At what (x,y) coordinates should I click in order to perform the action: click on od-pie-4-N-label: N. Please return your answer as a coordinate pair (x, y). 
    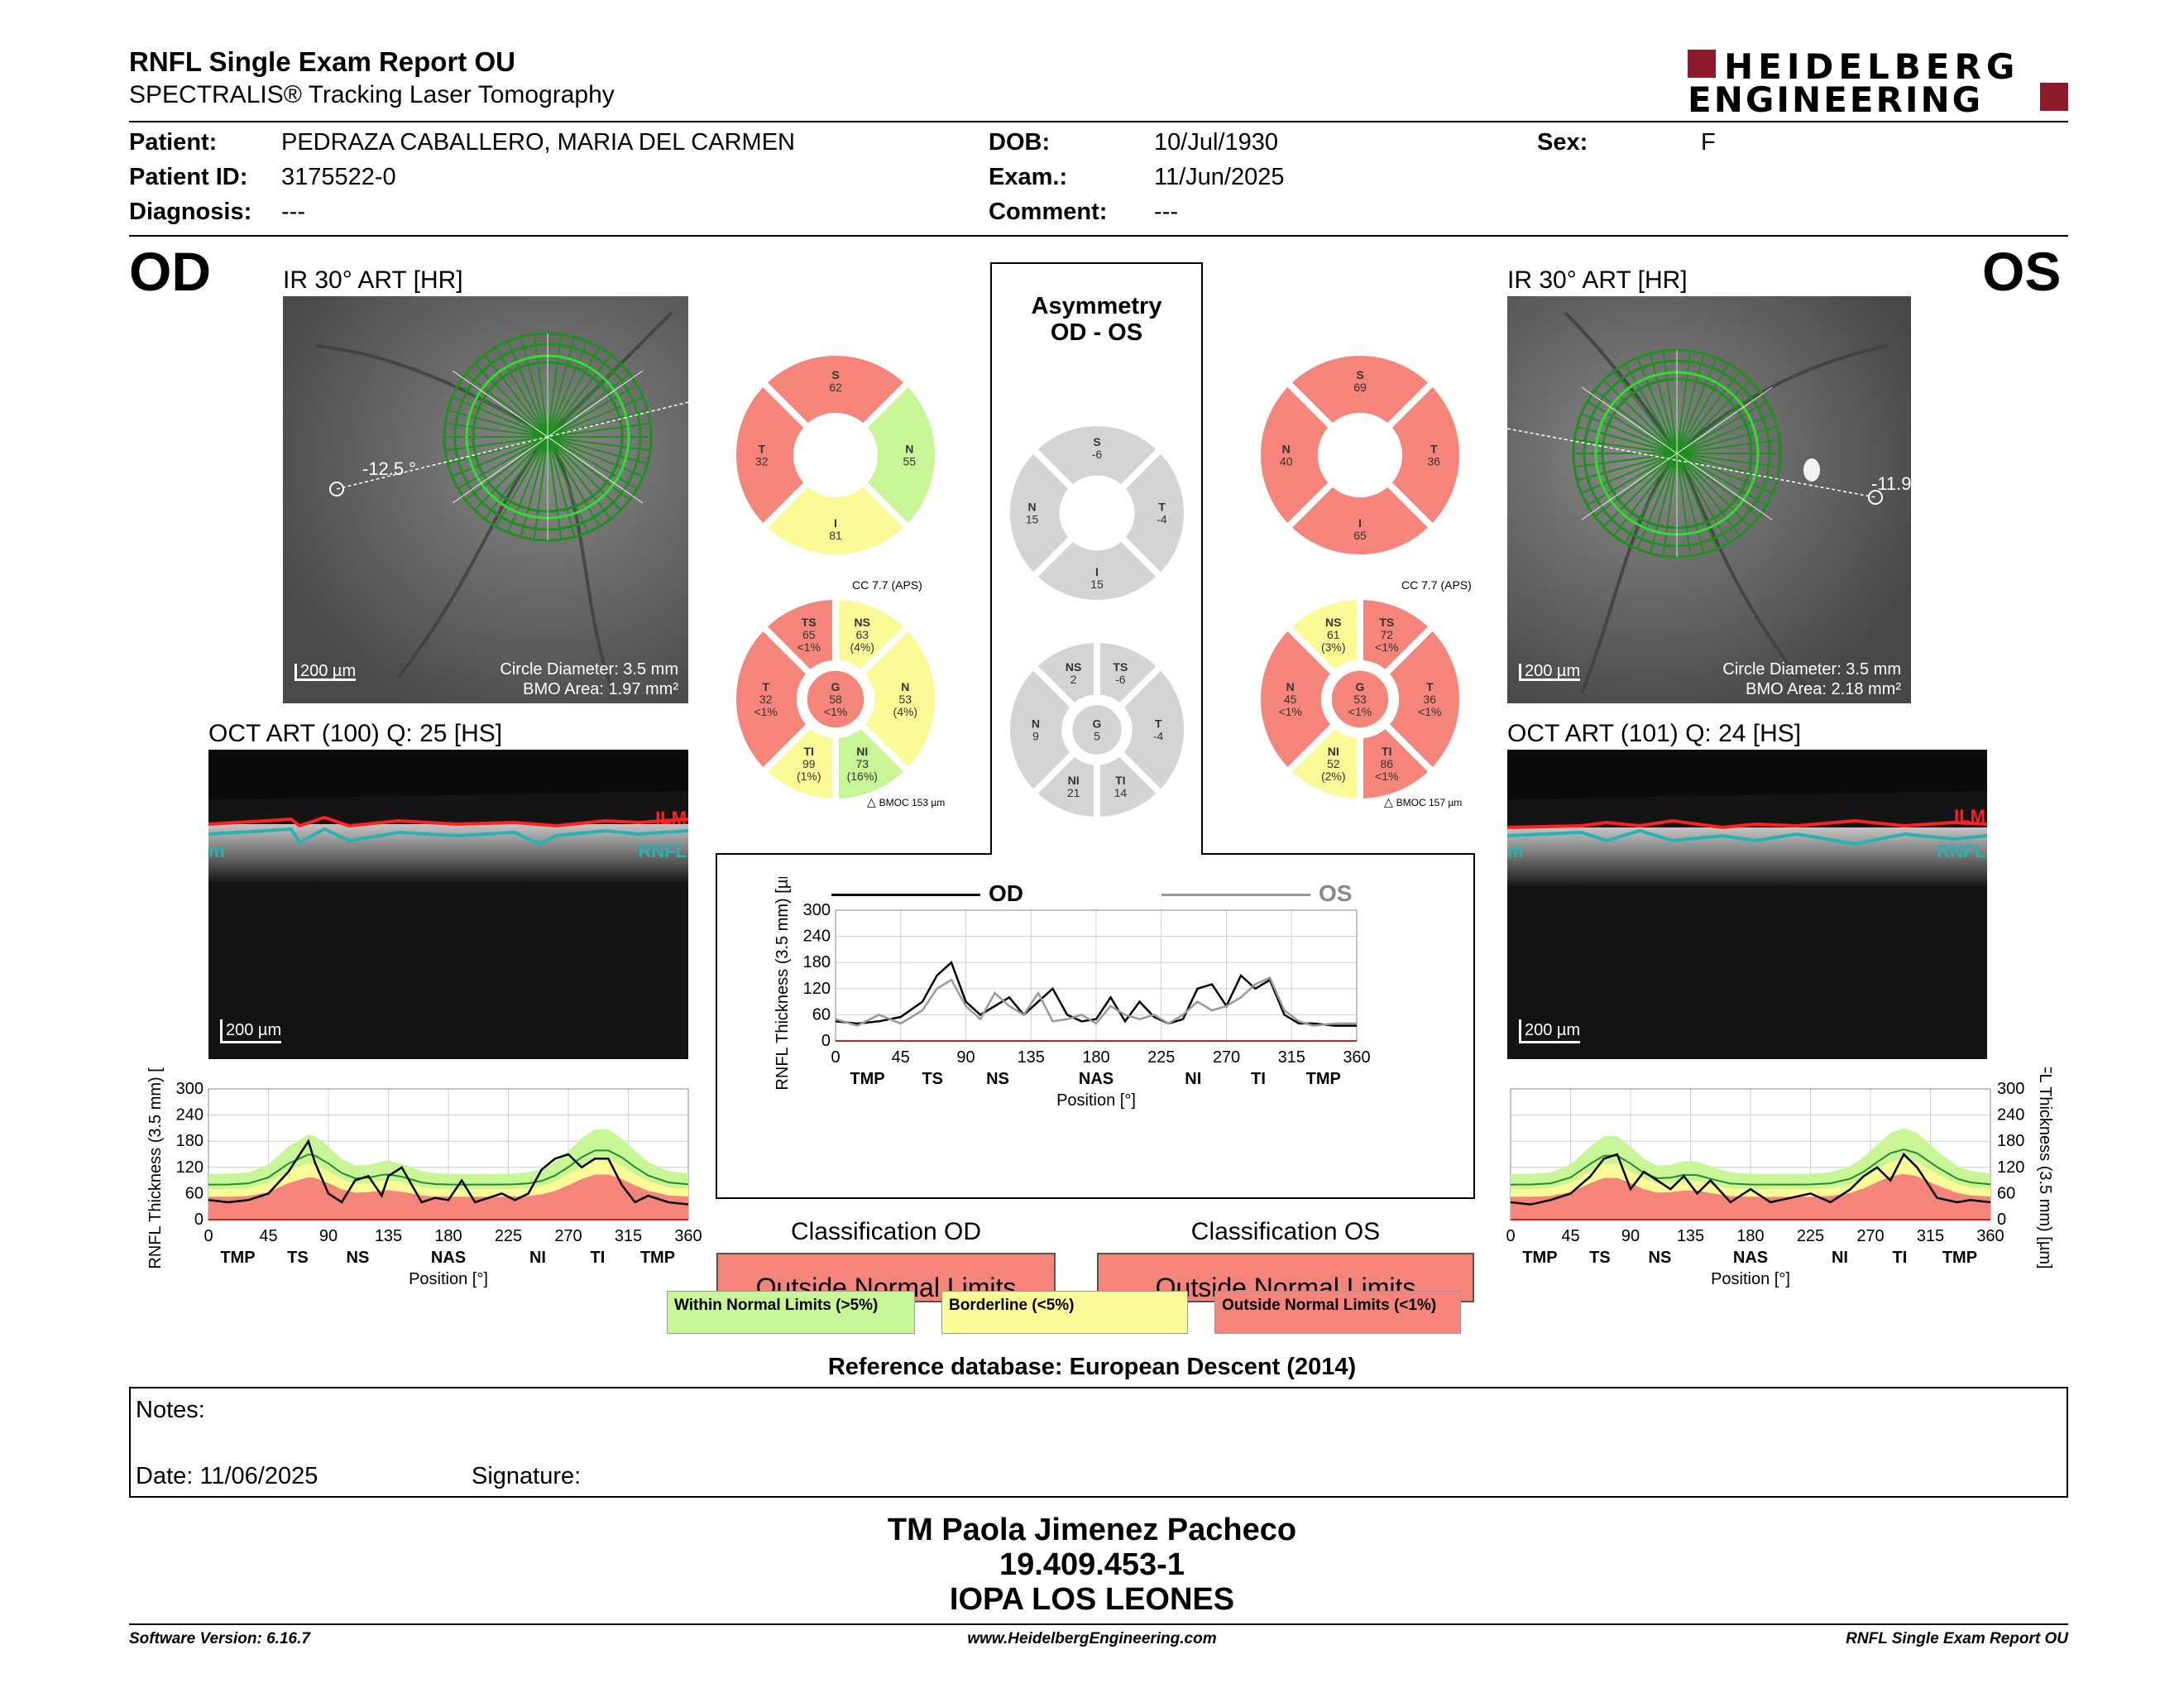
    Looking at the image, I should click on (909, 449).